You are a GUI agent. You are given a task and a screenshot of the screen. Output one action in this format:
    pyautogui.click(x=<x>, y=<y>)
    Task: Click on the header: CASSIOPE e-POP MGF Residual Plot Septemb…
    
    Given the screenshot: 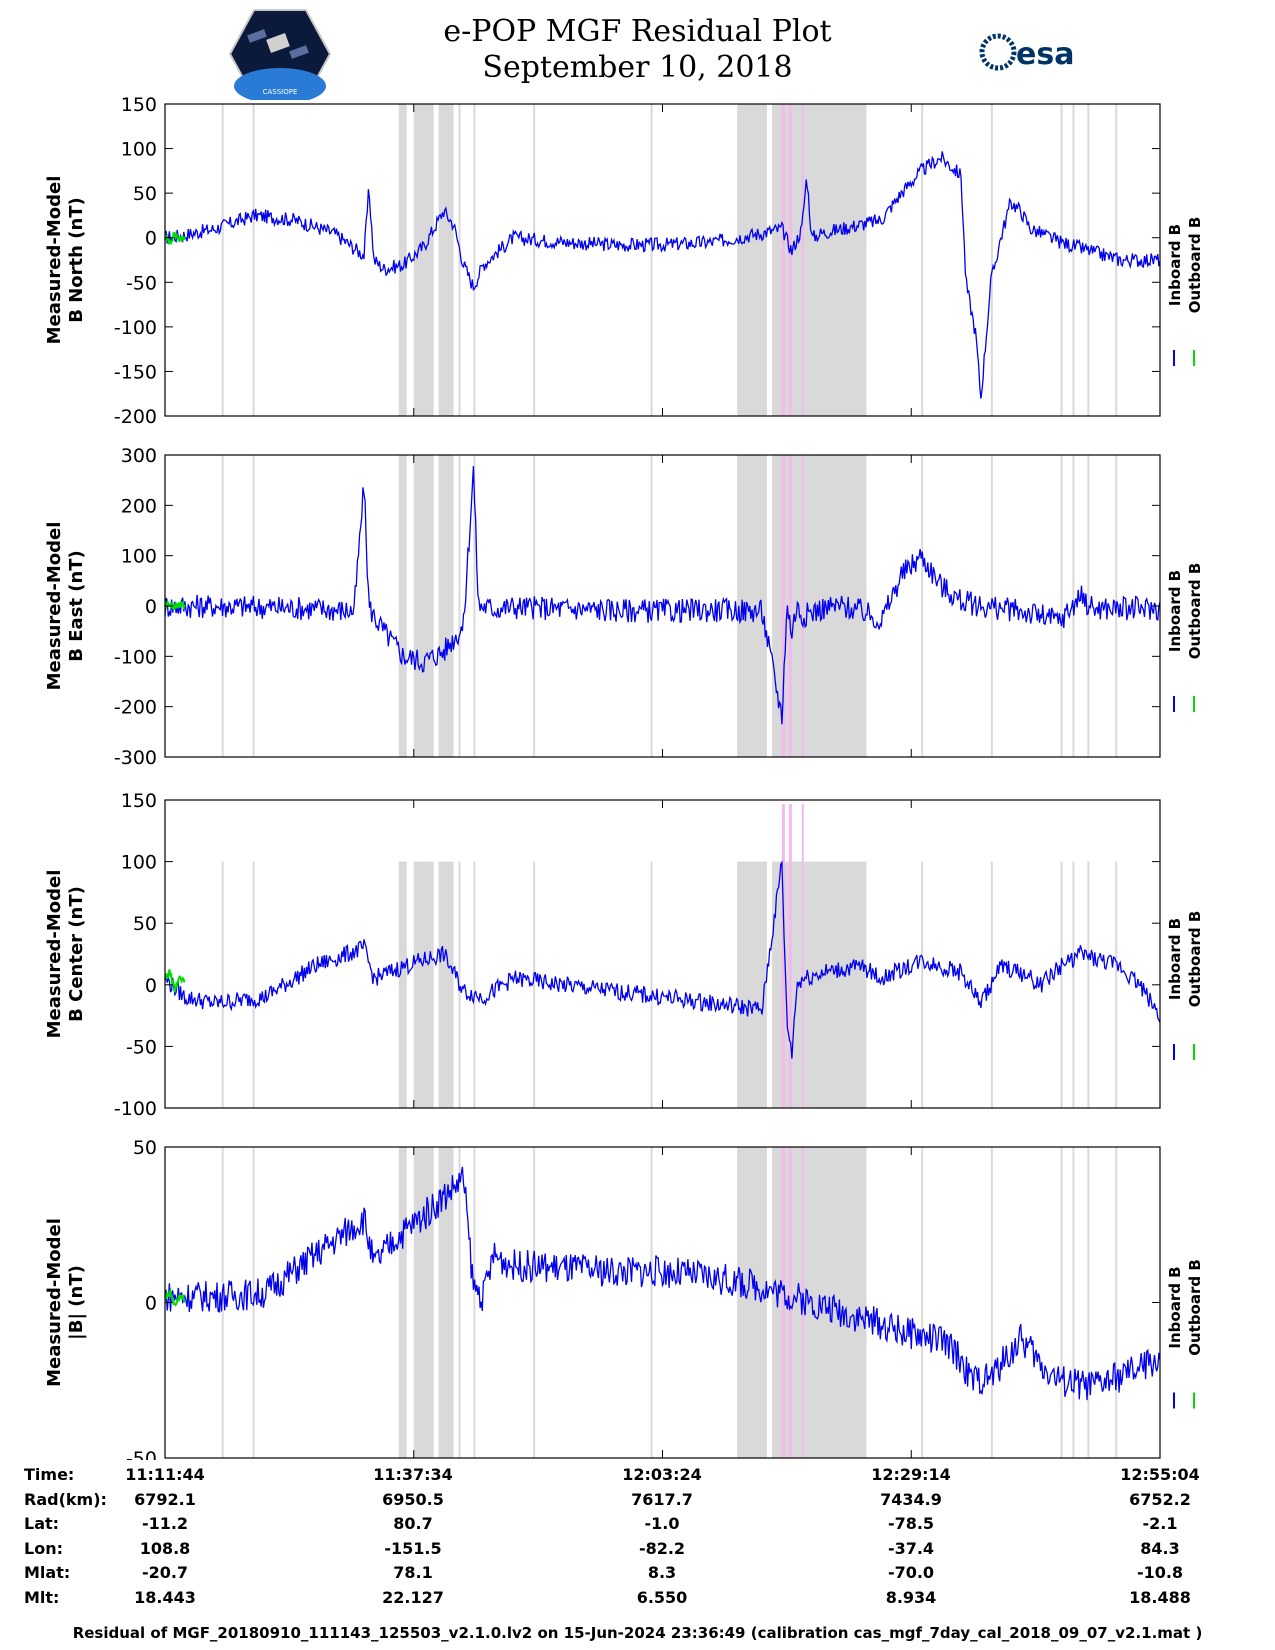 What is the action you would take?
    pyautogui.click(x=637, y=52)
    